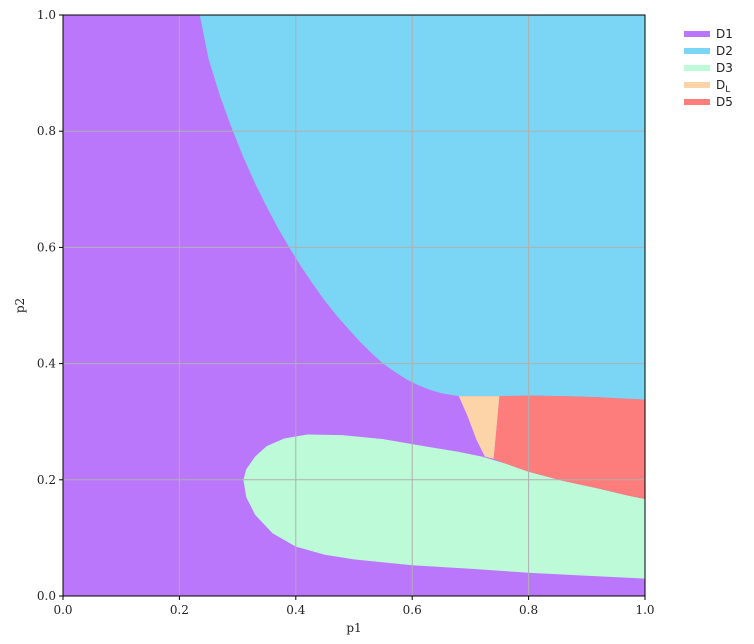 This screenshot has height=644, width=754. I want to click on y-axis-label: p2, so click(20, 305).